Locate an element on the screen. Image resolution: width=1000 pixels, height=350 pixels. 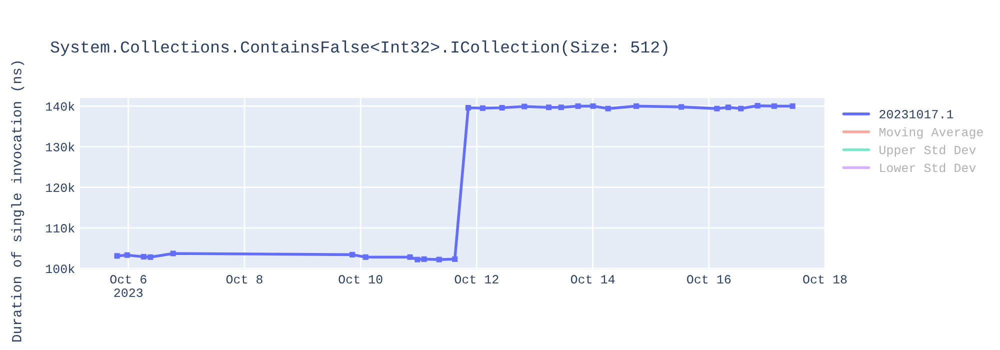
y-tick-label: 140k is located at coordinates (60, 106).